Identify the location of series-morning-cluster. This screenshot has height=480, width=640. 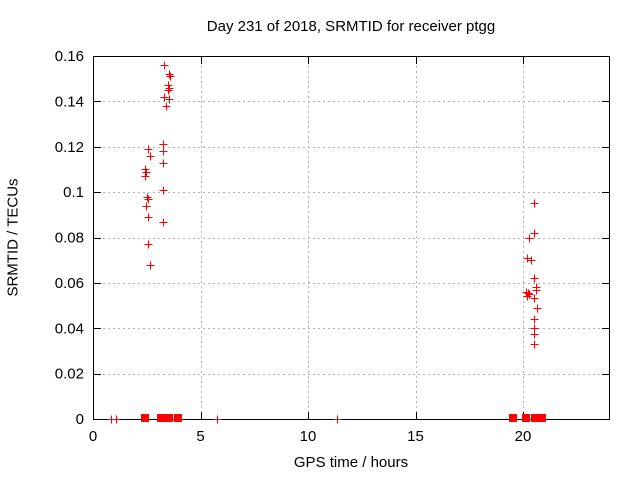
(158, 165).